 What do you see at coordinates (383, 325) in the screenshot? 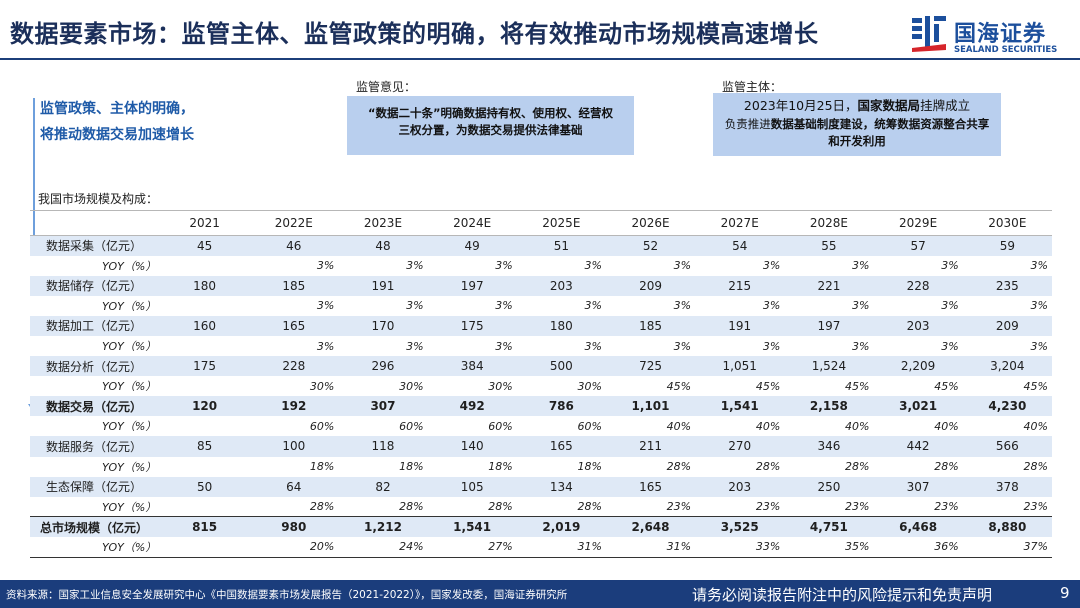
I see `table-cell-value: 170` at bounding box center [383, 325].